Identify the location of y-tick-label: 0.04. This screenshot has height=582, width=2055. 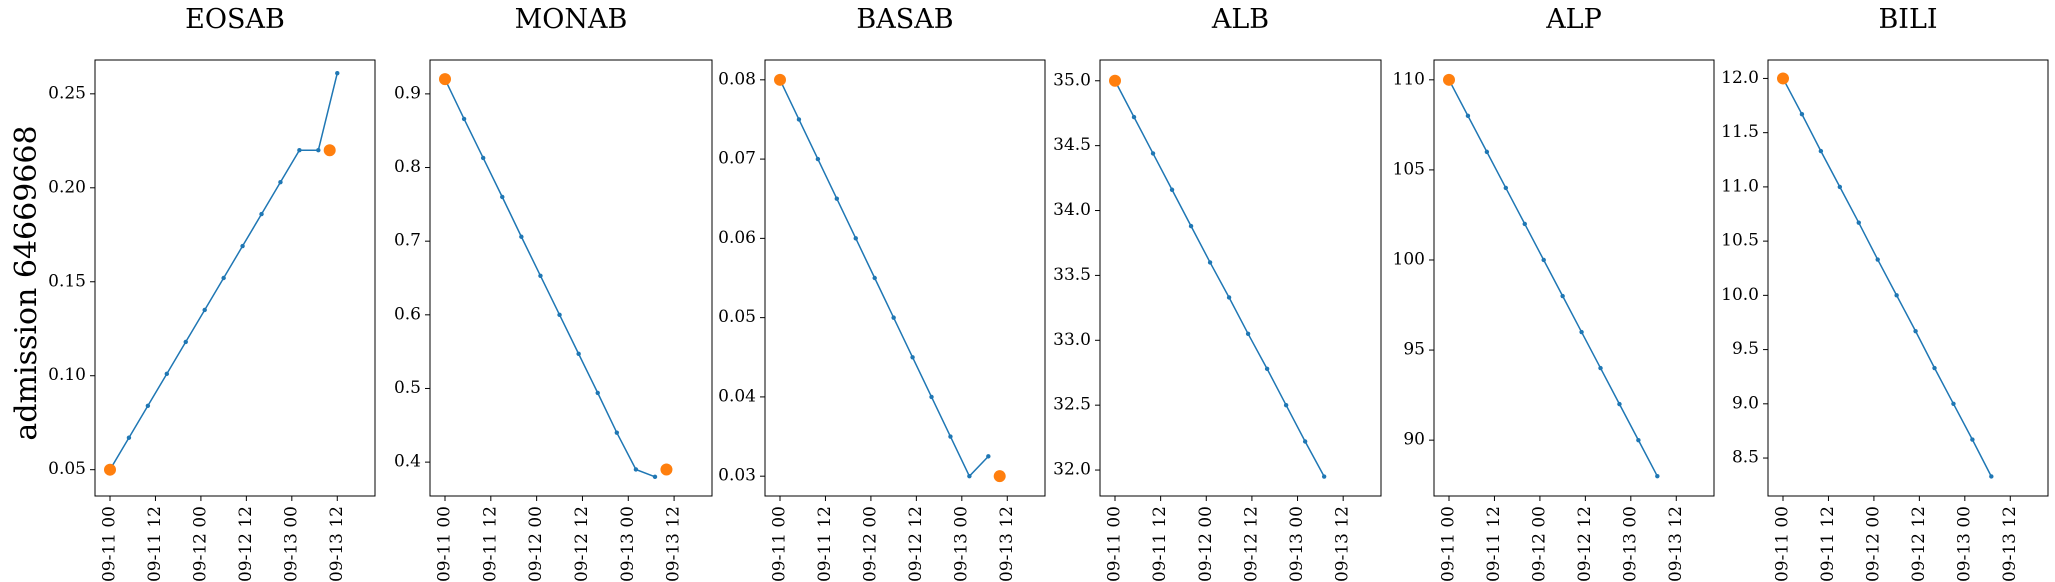
(737, 396).